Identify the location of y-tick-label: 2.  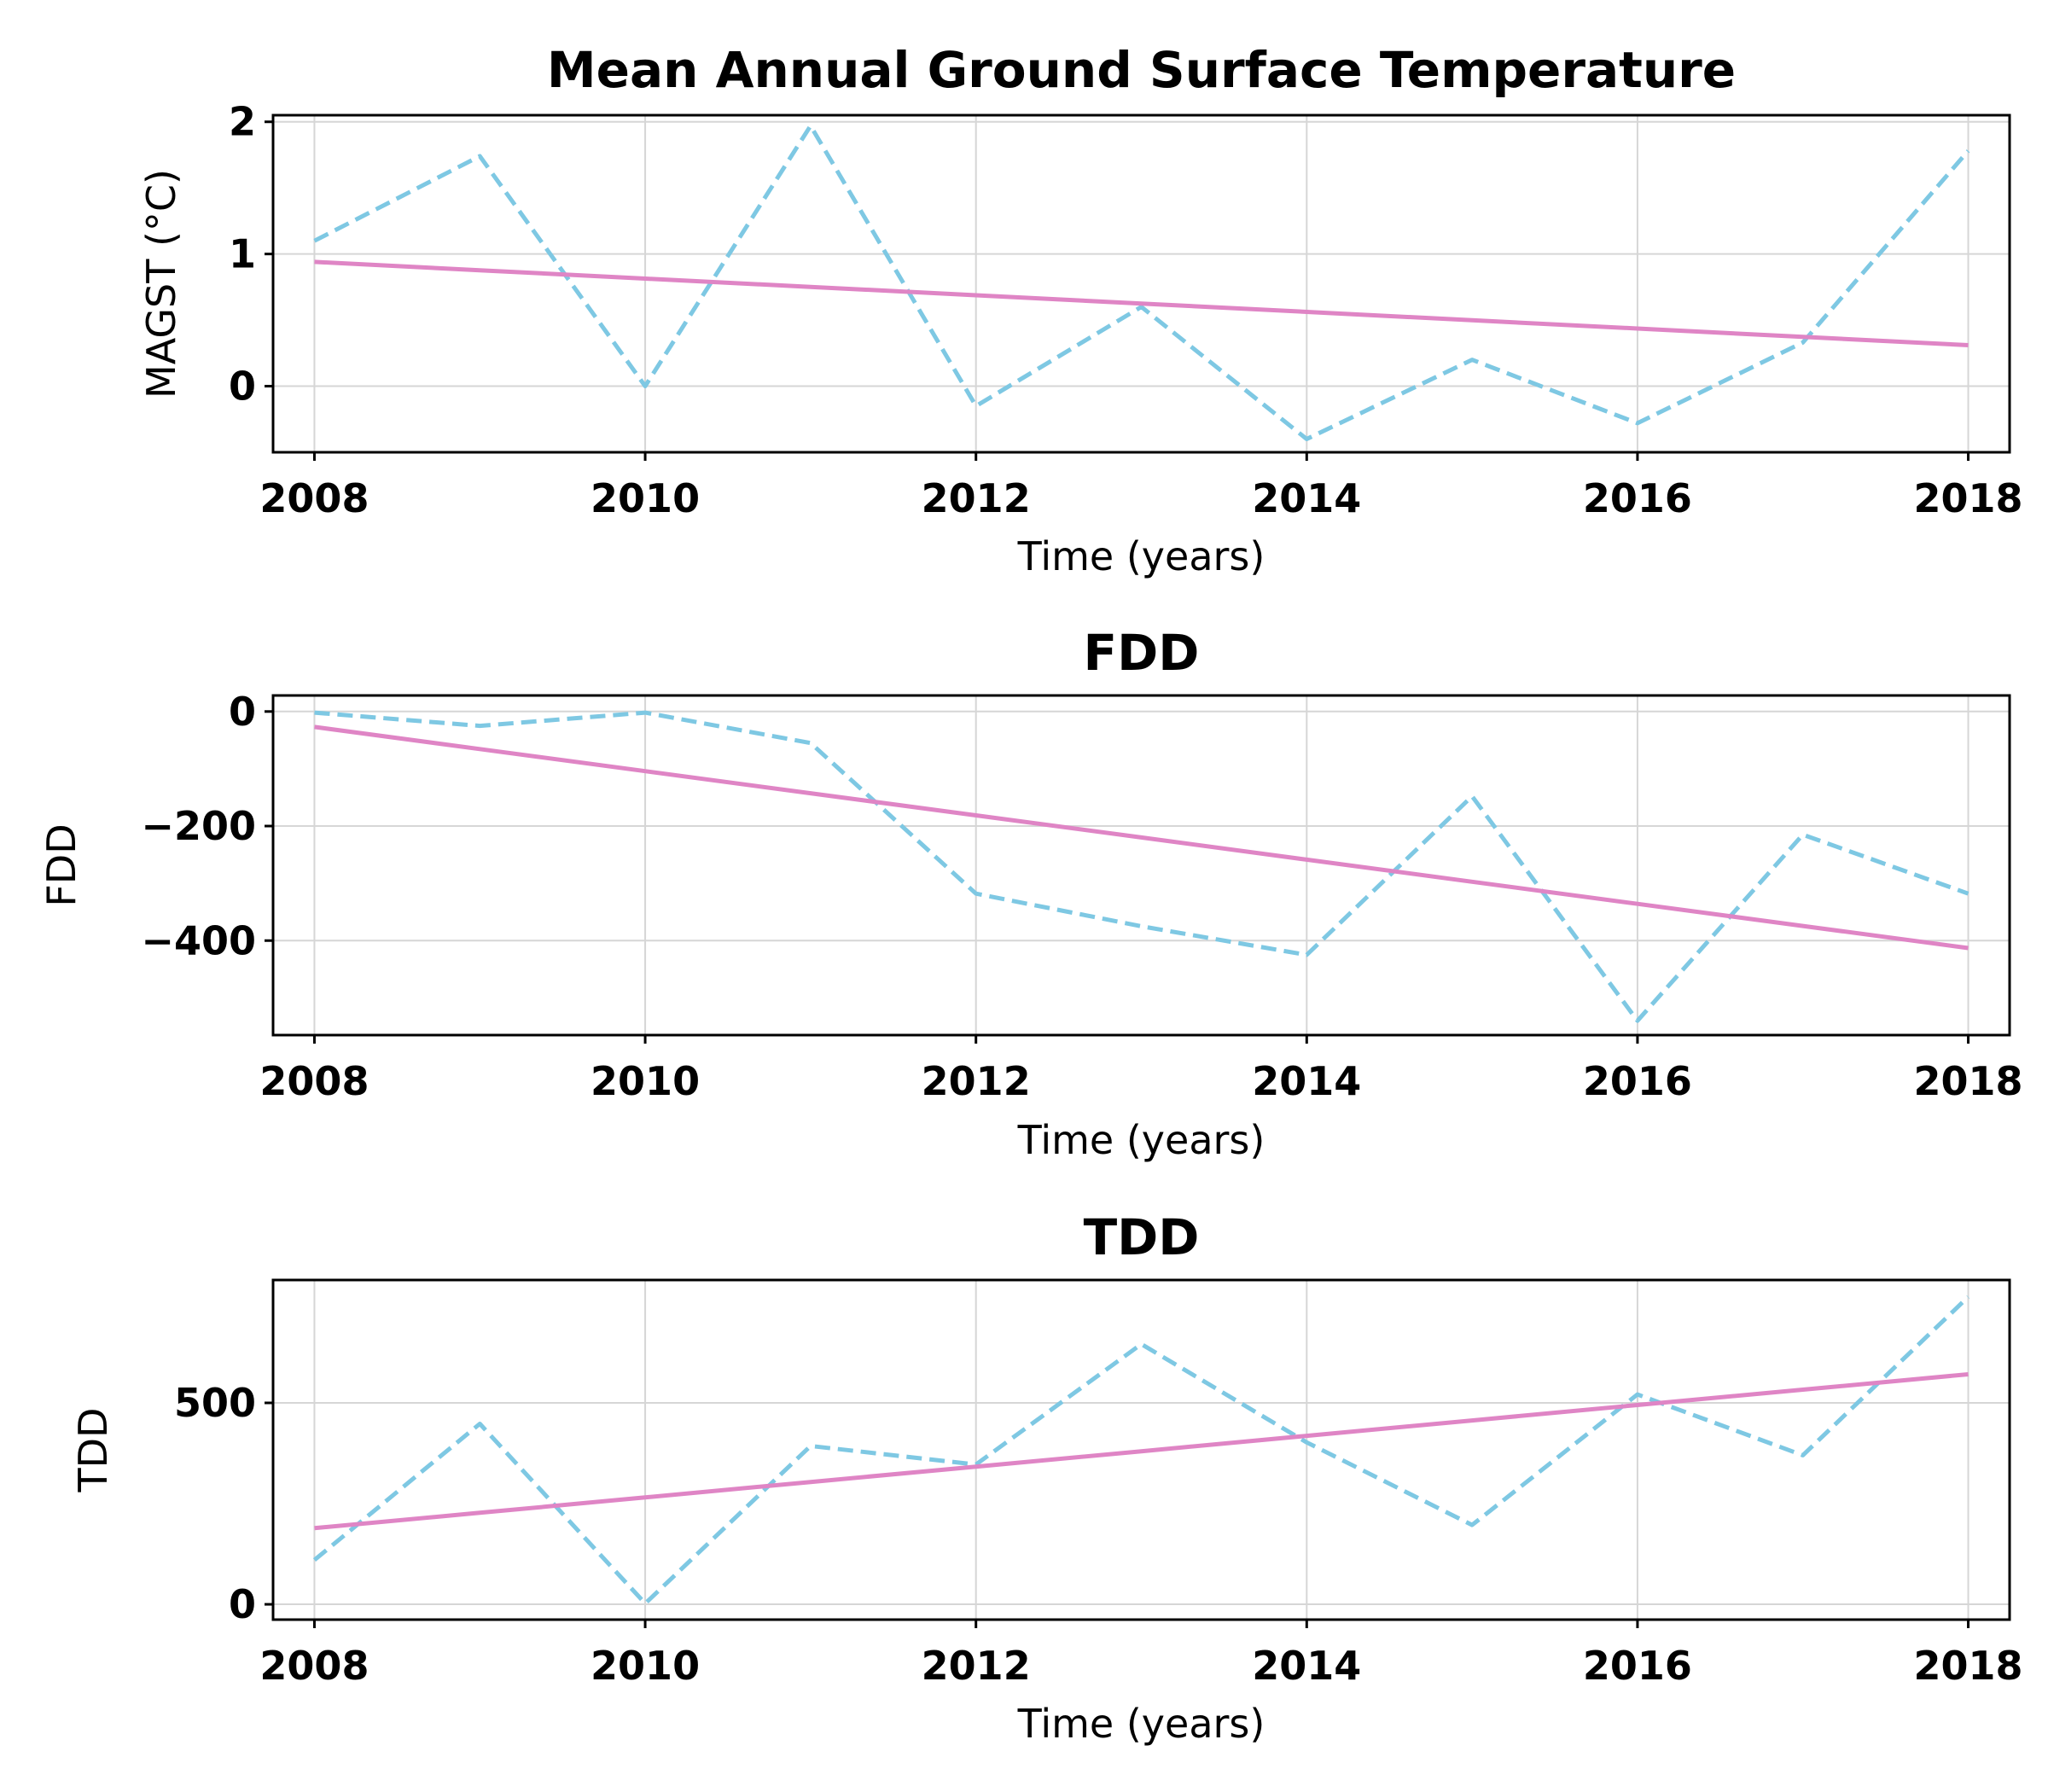
(243, 122).